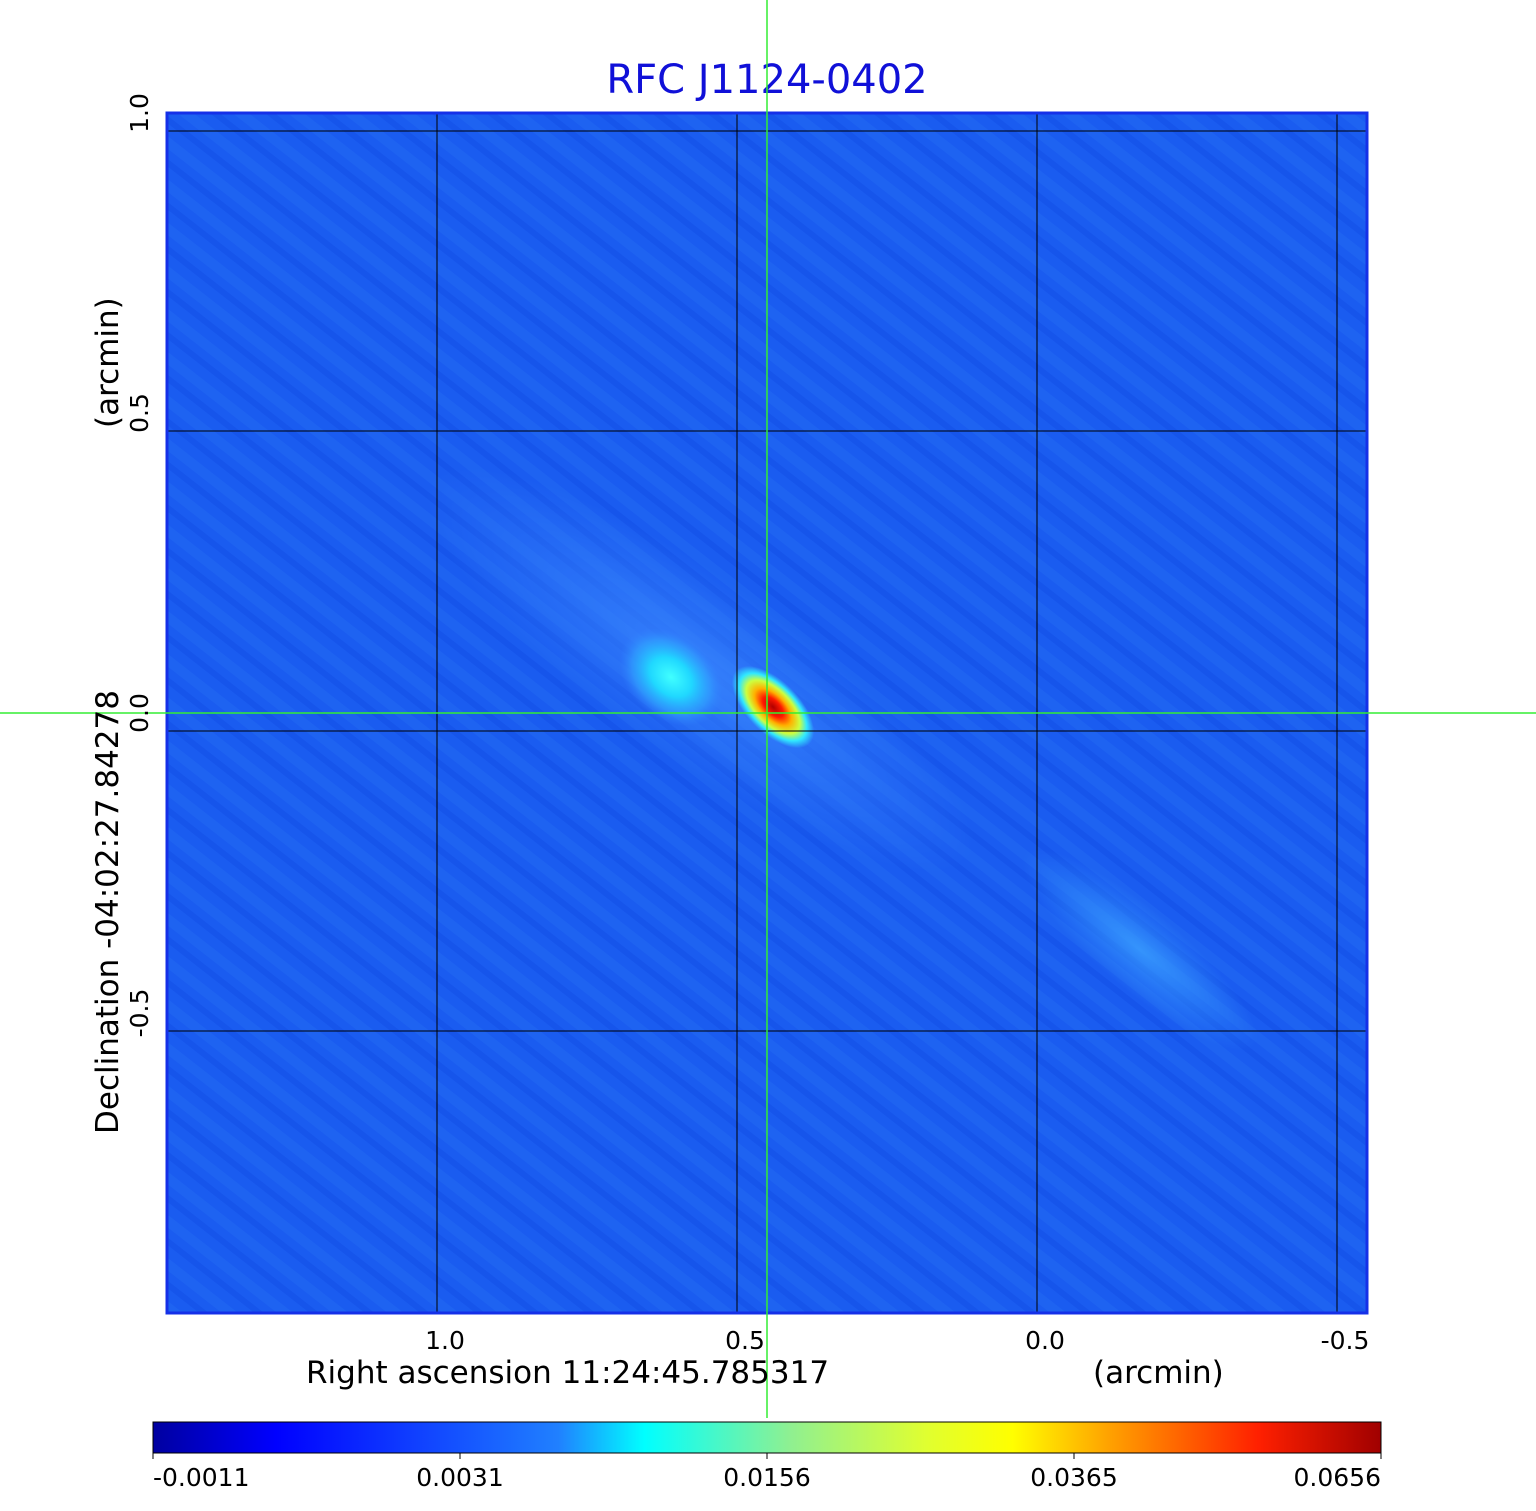  I want to click on y-tick-label: 1.0, so click(139, 113).